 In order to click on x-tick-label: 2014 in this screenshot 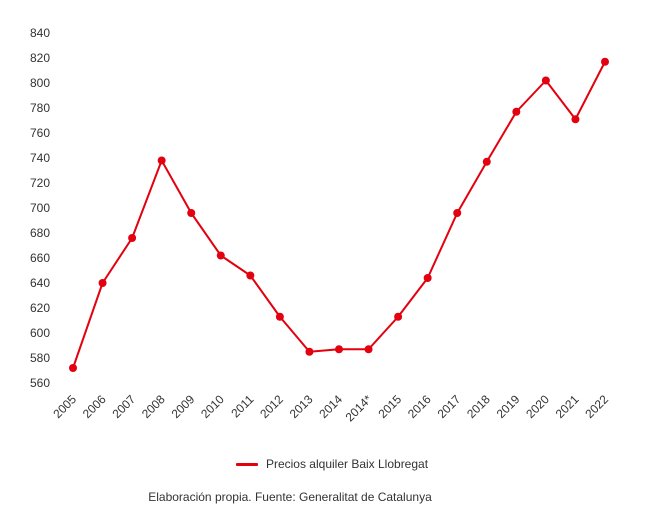, I will do `click(330, 406)`.